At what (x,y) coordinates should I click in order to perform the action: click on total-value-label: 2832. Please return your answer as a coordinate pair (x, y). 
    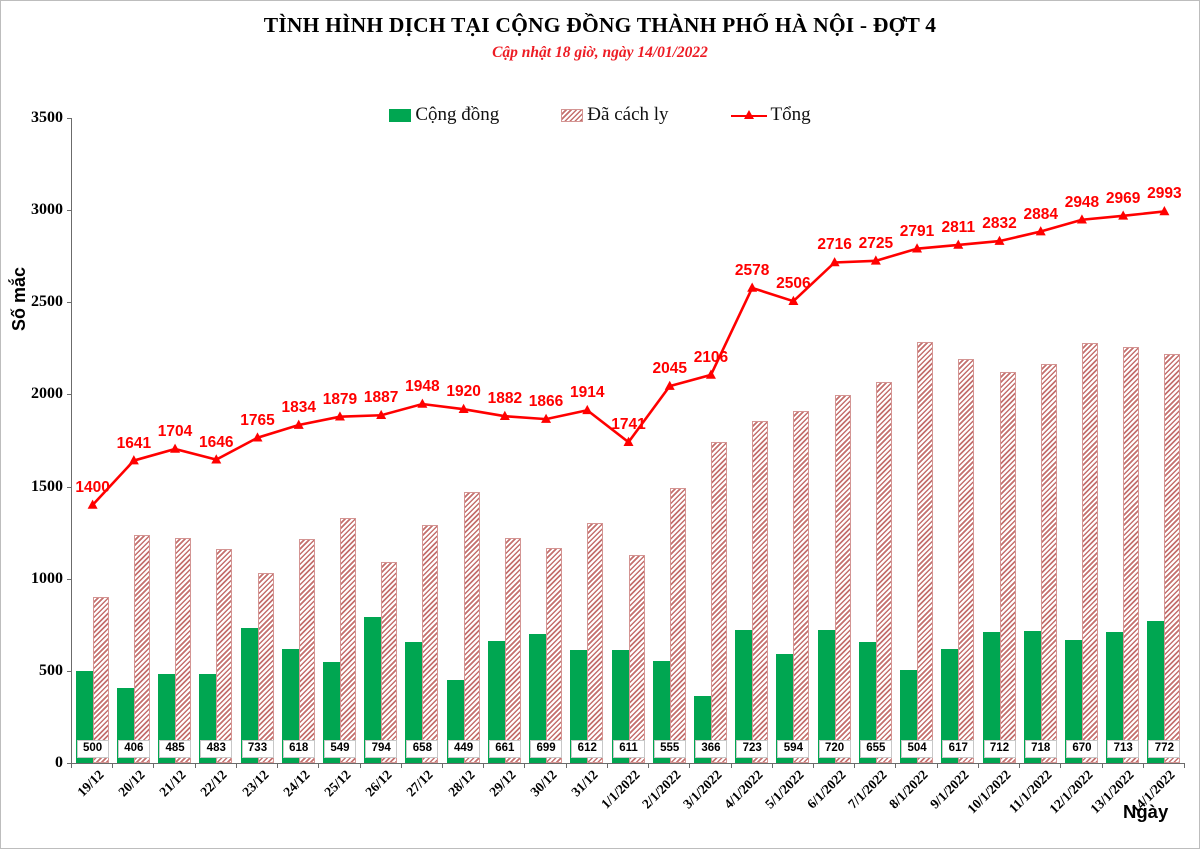
    Looking at the image, I should click on (999, 224).